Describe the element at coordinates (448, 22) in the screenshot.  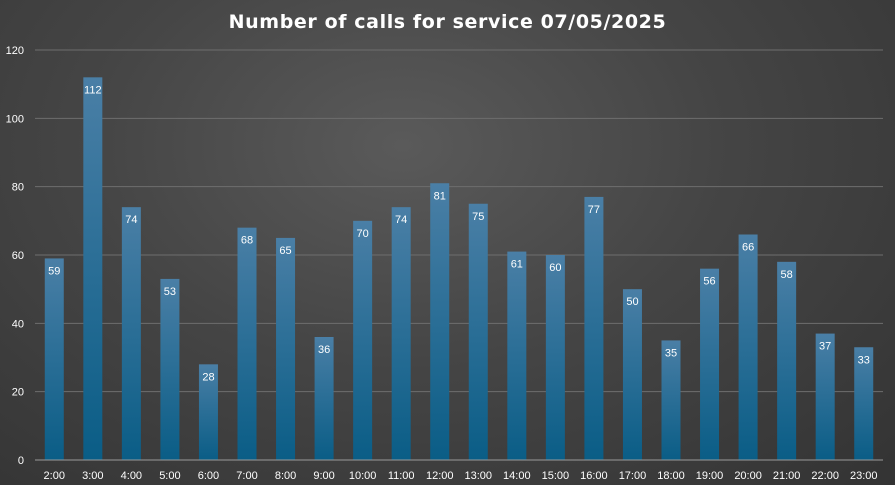
I see `chart-title: Number of calls for service 07/05/2025` at that location.